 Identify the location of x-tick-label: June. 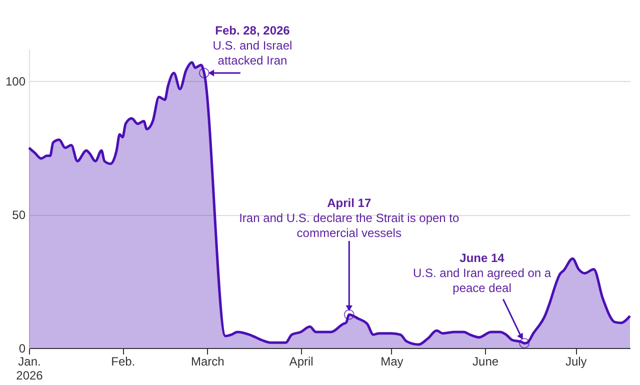
(485, 361).